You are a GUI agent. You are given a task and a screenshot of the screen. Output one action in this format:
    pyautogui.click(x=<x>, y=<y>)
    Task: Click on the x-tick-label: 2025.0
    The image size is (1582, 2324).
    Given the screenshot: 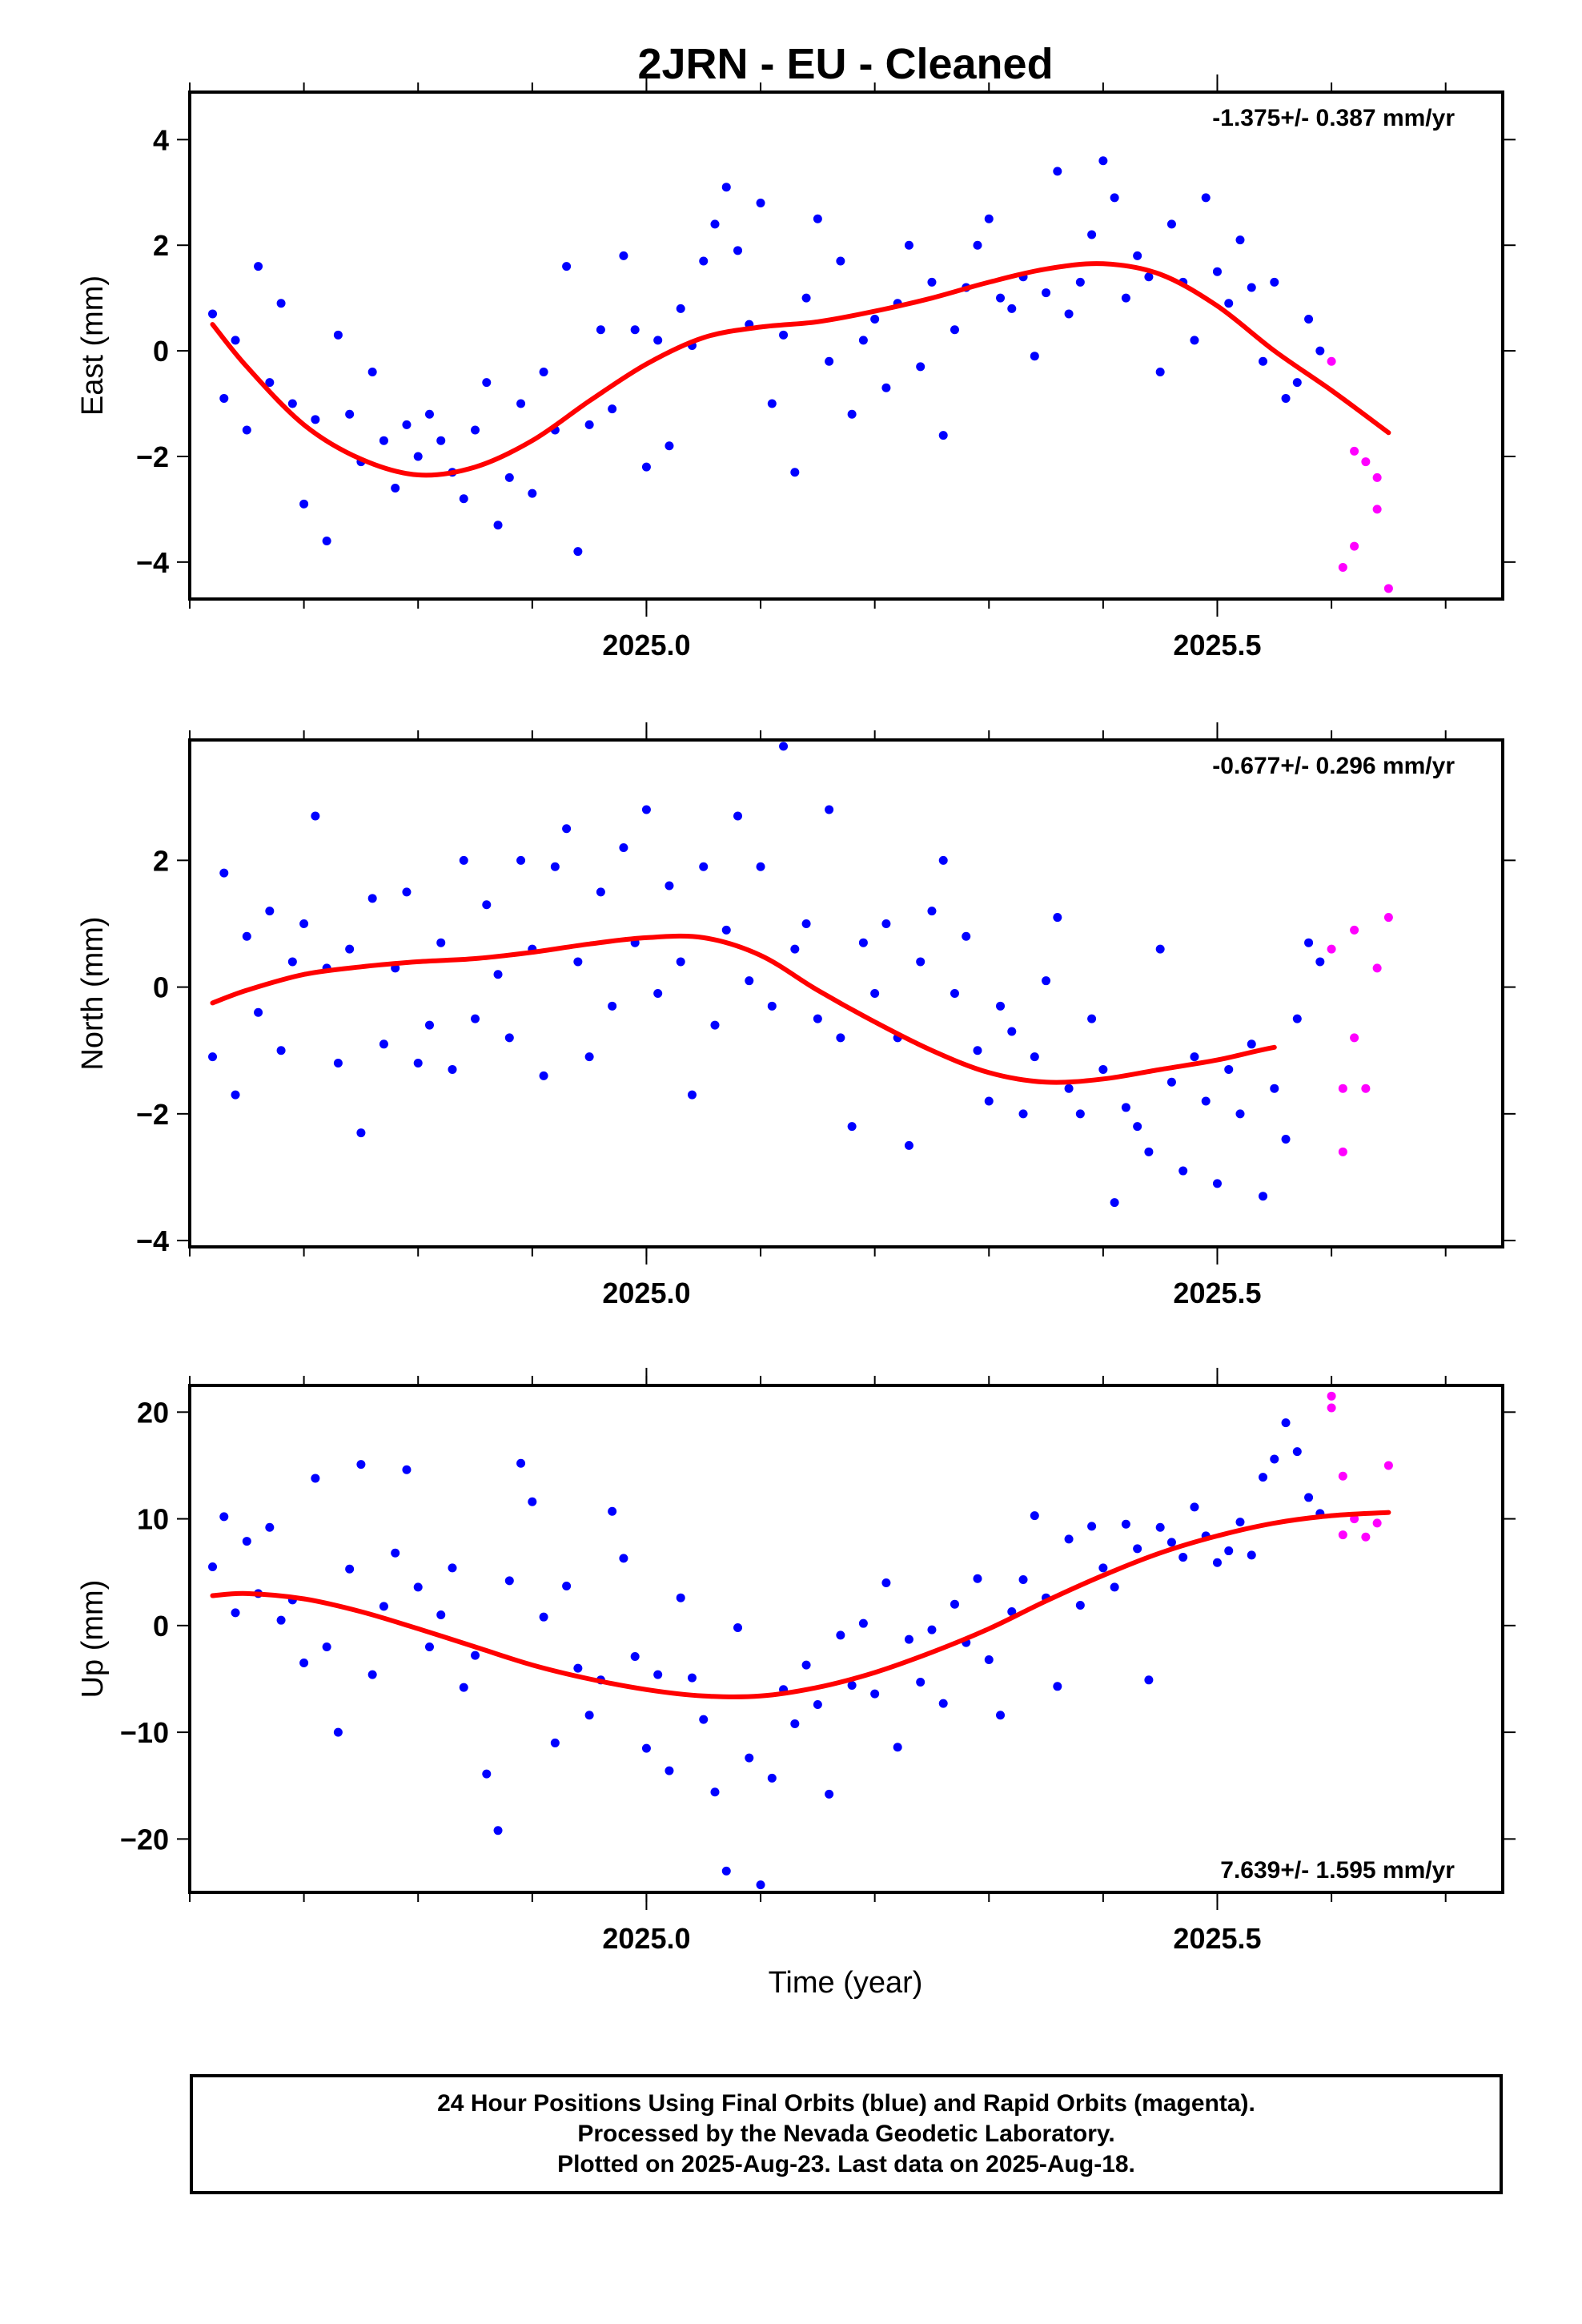 What is the action you would take?
    pyautogui.click(x=646, y=645)
    